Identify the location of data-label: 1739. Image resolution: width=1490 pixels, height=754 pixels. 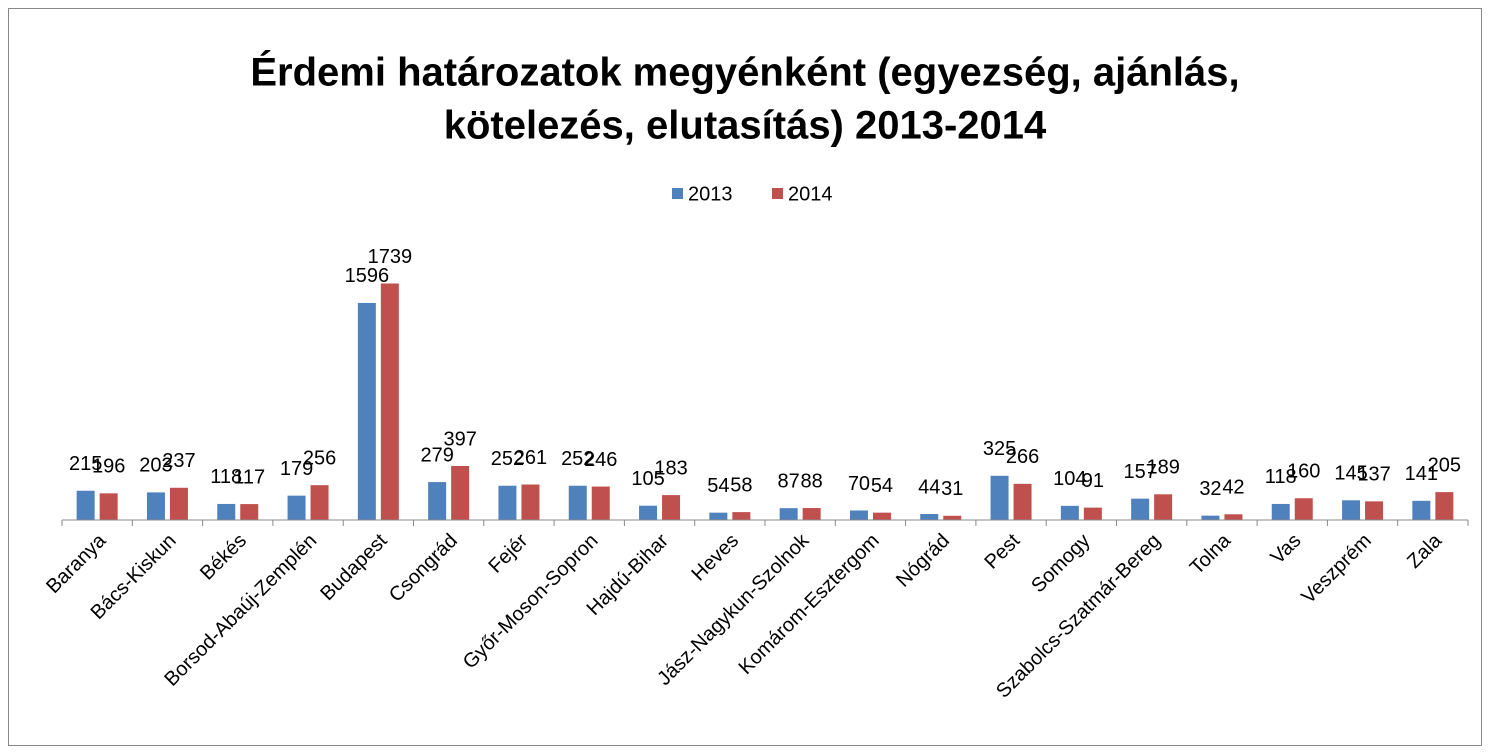
(390, 257).